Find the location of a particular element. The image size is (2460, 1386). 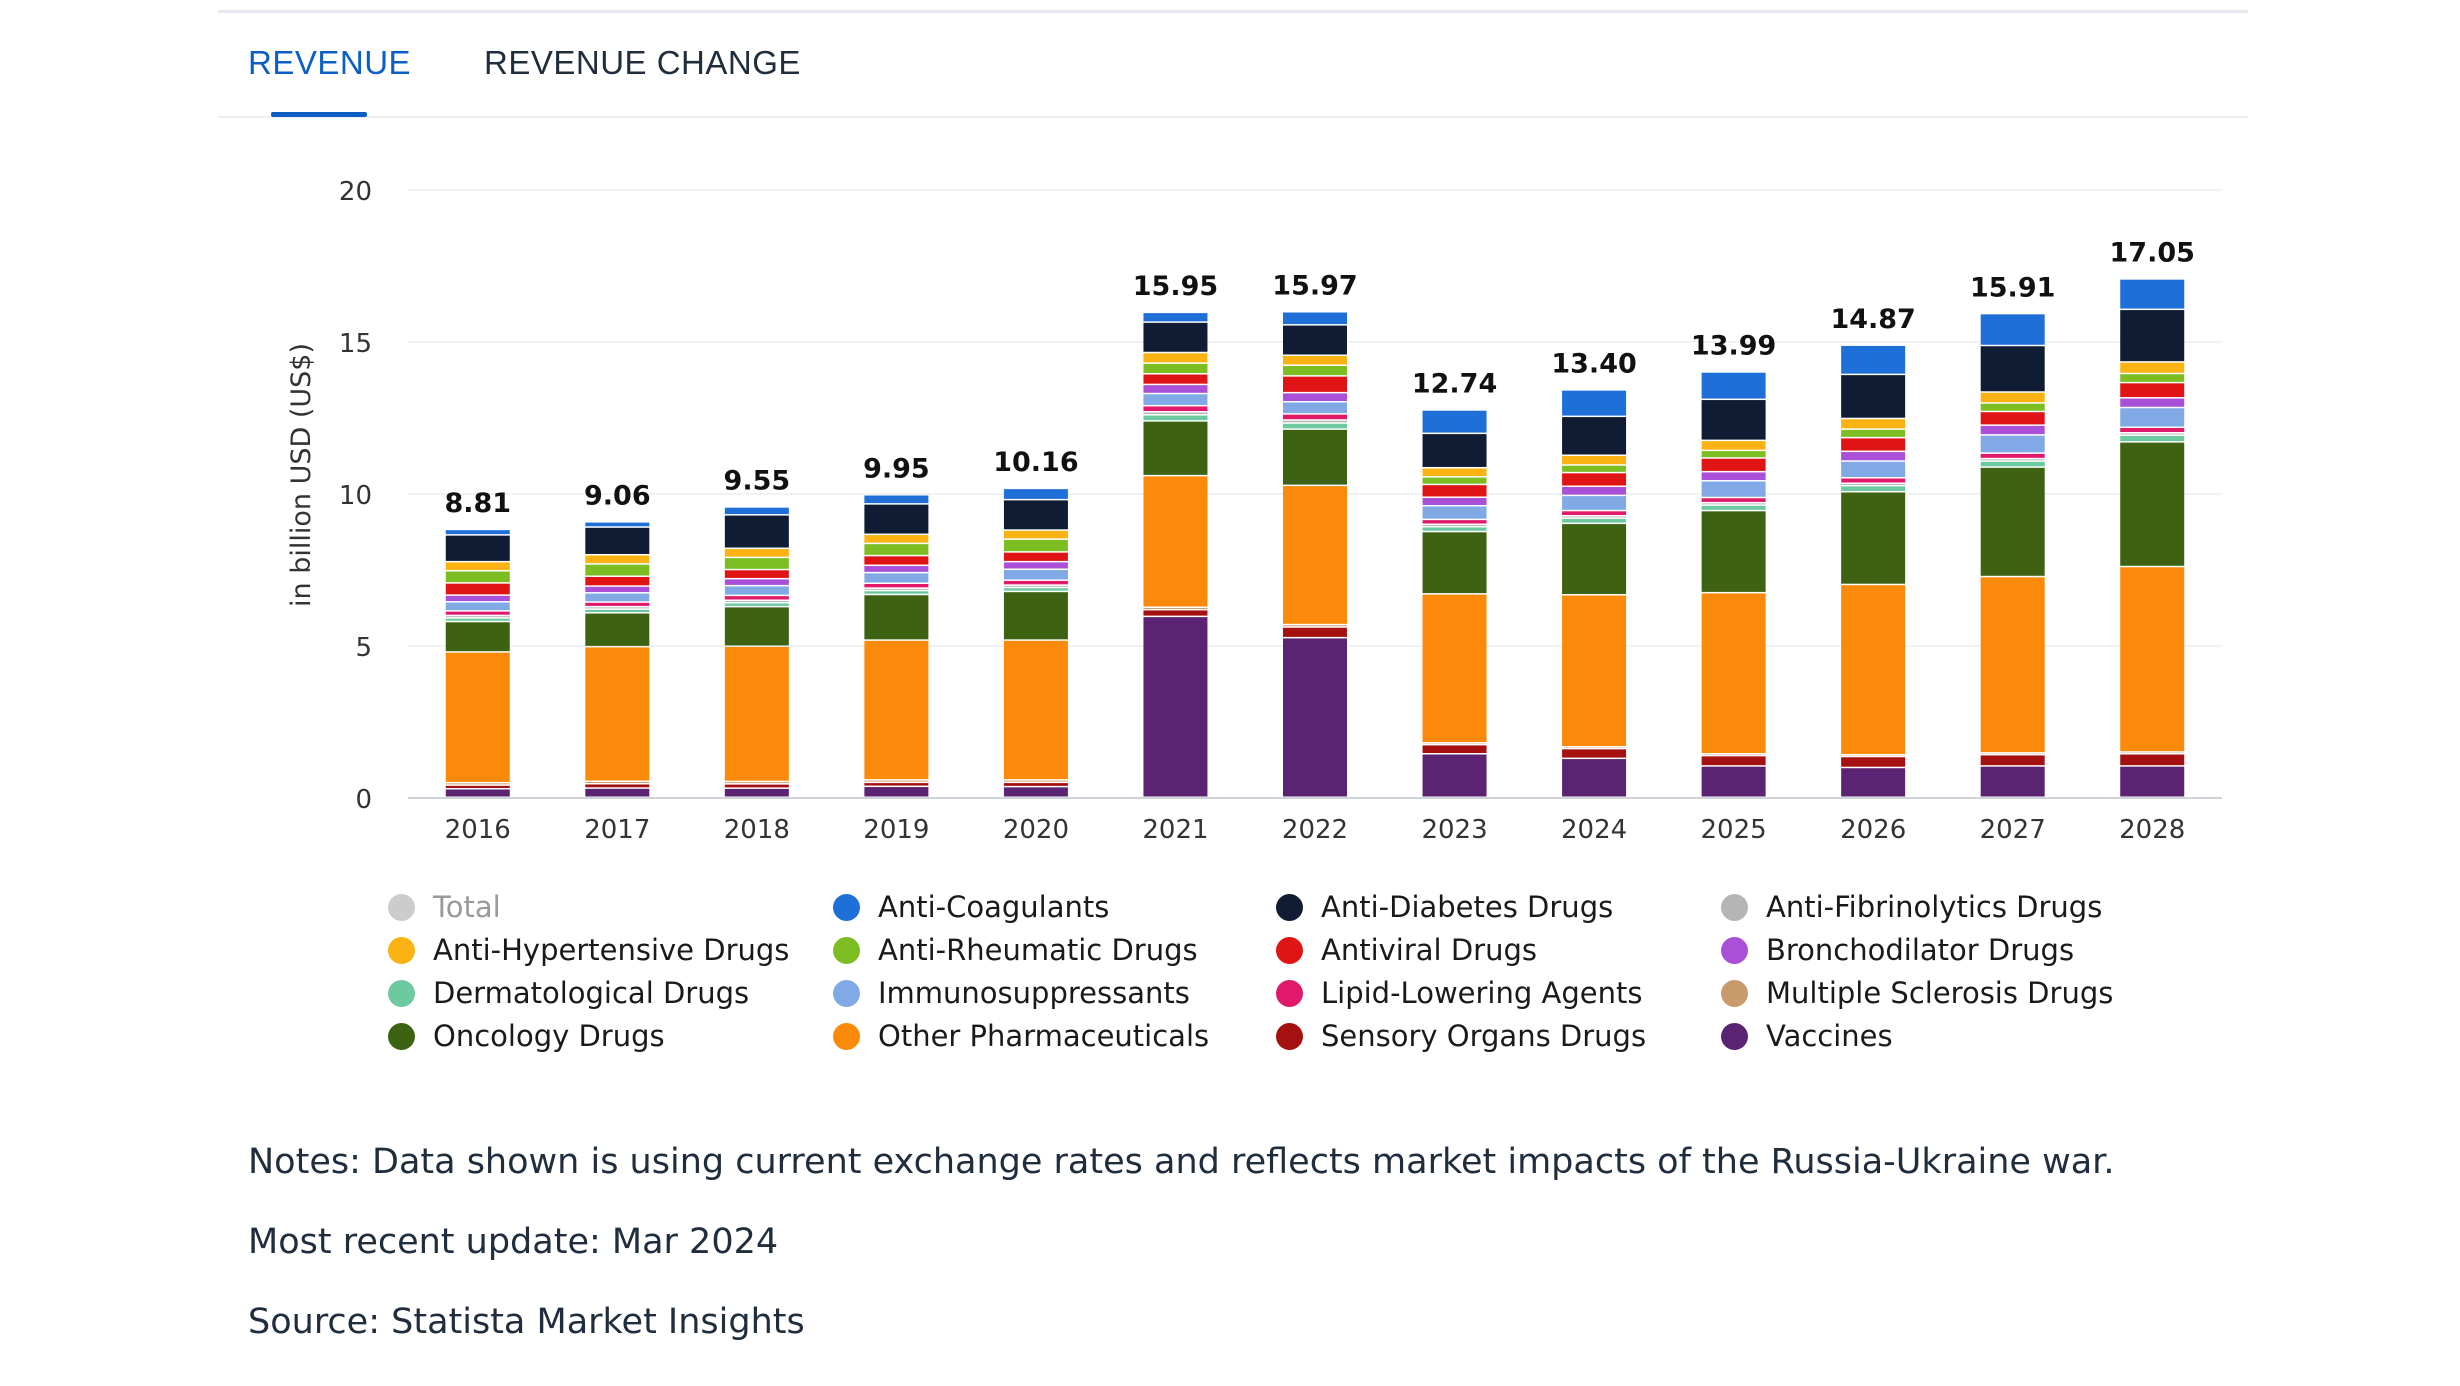

legend-item: Bronchodilator Drugs is located at coordinates (1897, 950).